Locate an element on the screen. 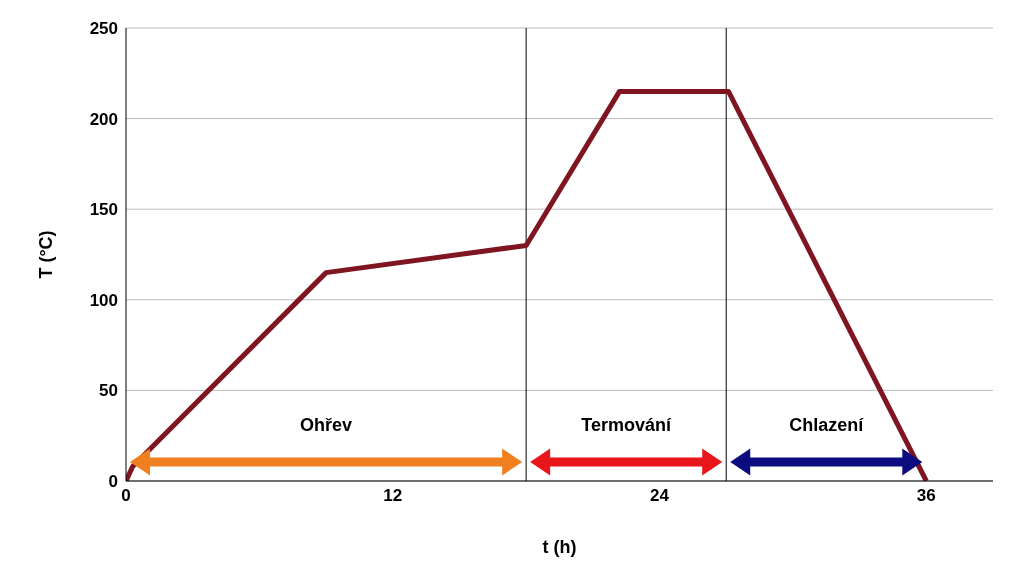 Image resolution: width=1009 pixels, height=587 pixels. annotation: Ohřev is located at coordinates (326, 424).